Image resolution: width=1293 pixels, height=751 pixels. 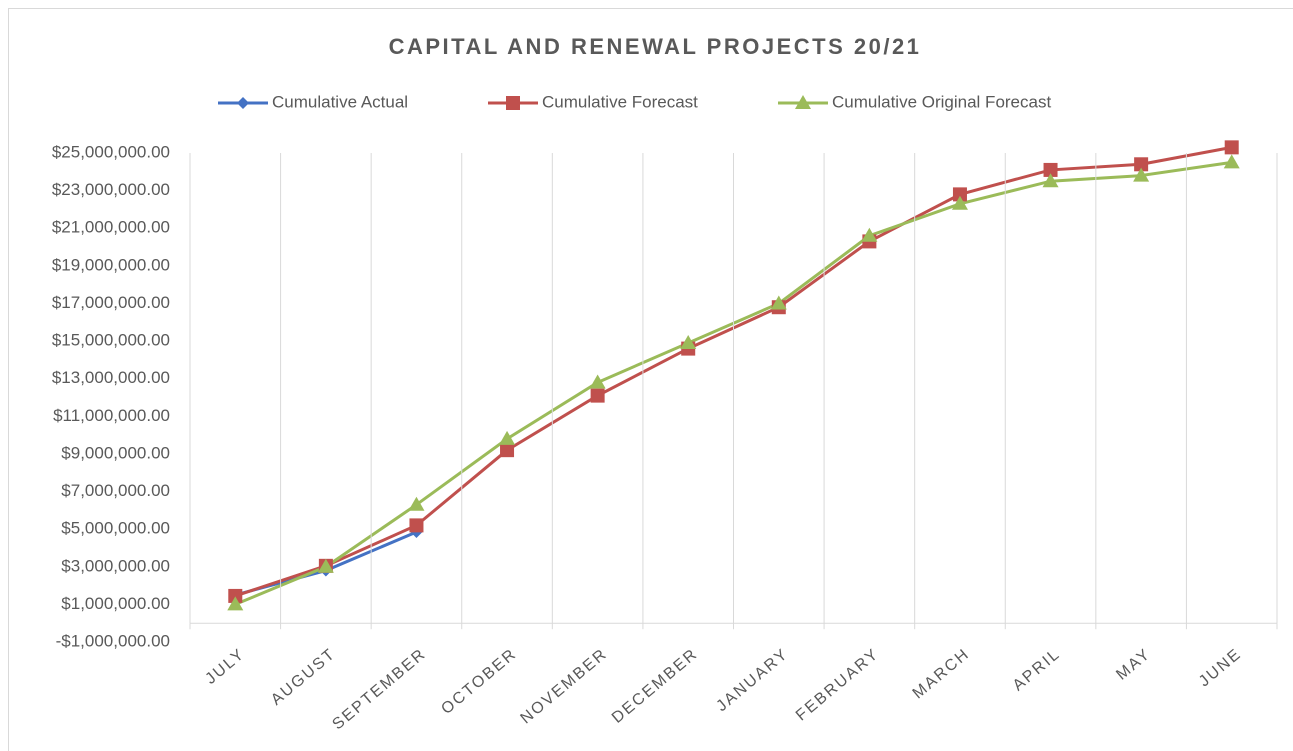 I want to click on y-tick-label: $17,000,000.00, so click(x=111, y=302).